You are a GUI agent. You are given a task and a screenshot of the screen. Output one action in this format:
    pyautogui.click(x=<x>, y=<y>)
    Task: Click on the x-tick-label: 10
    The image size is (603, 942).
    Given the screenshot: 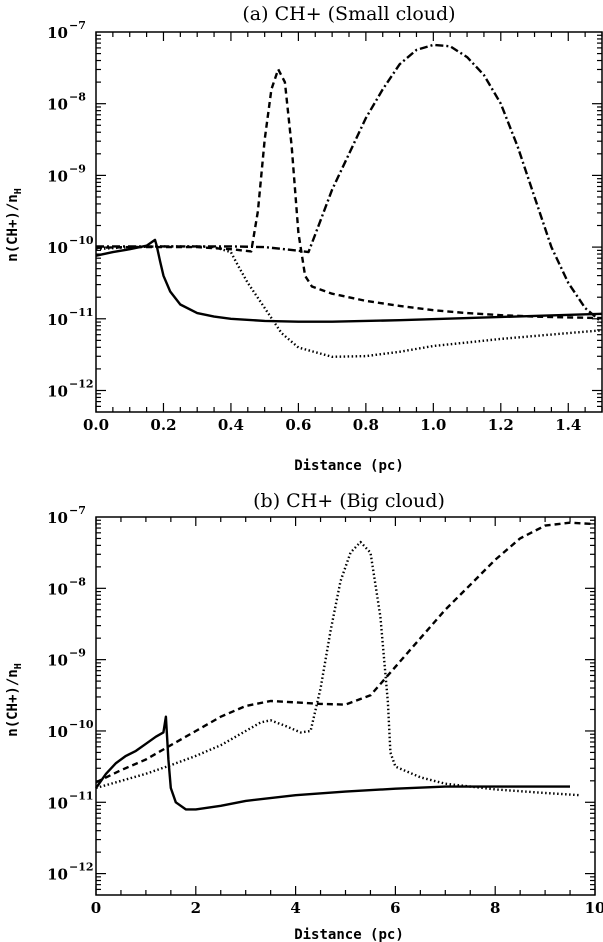 What is the action you would take?
    pyautogui.click(x=594, y=908)
    